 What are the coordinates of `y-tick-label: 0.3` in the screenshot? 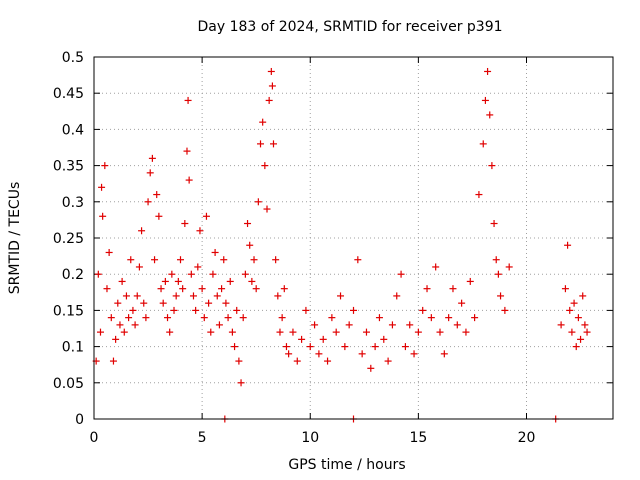 It's located at (73, 203).